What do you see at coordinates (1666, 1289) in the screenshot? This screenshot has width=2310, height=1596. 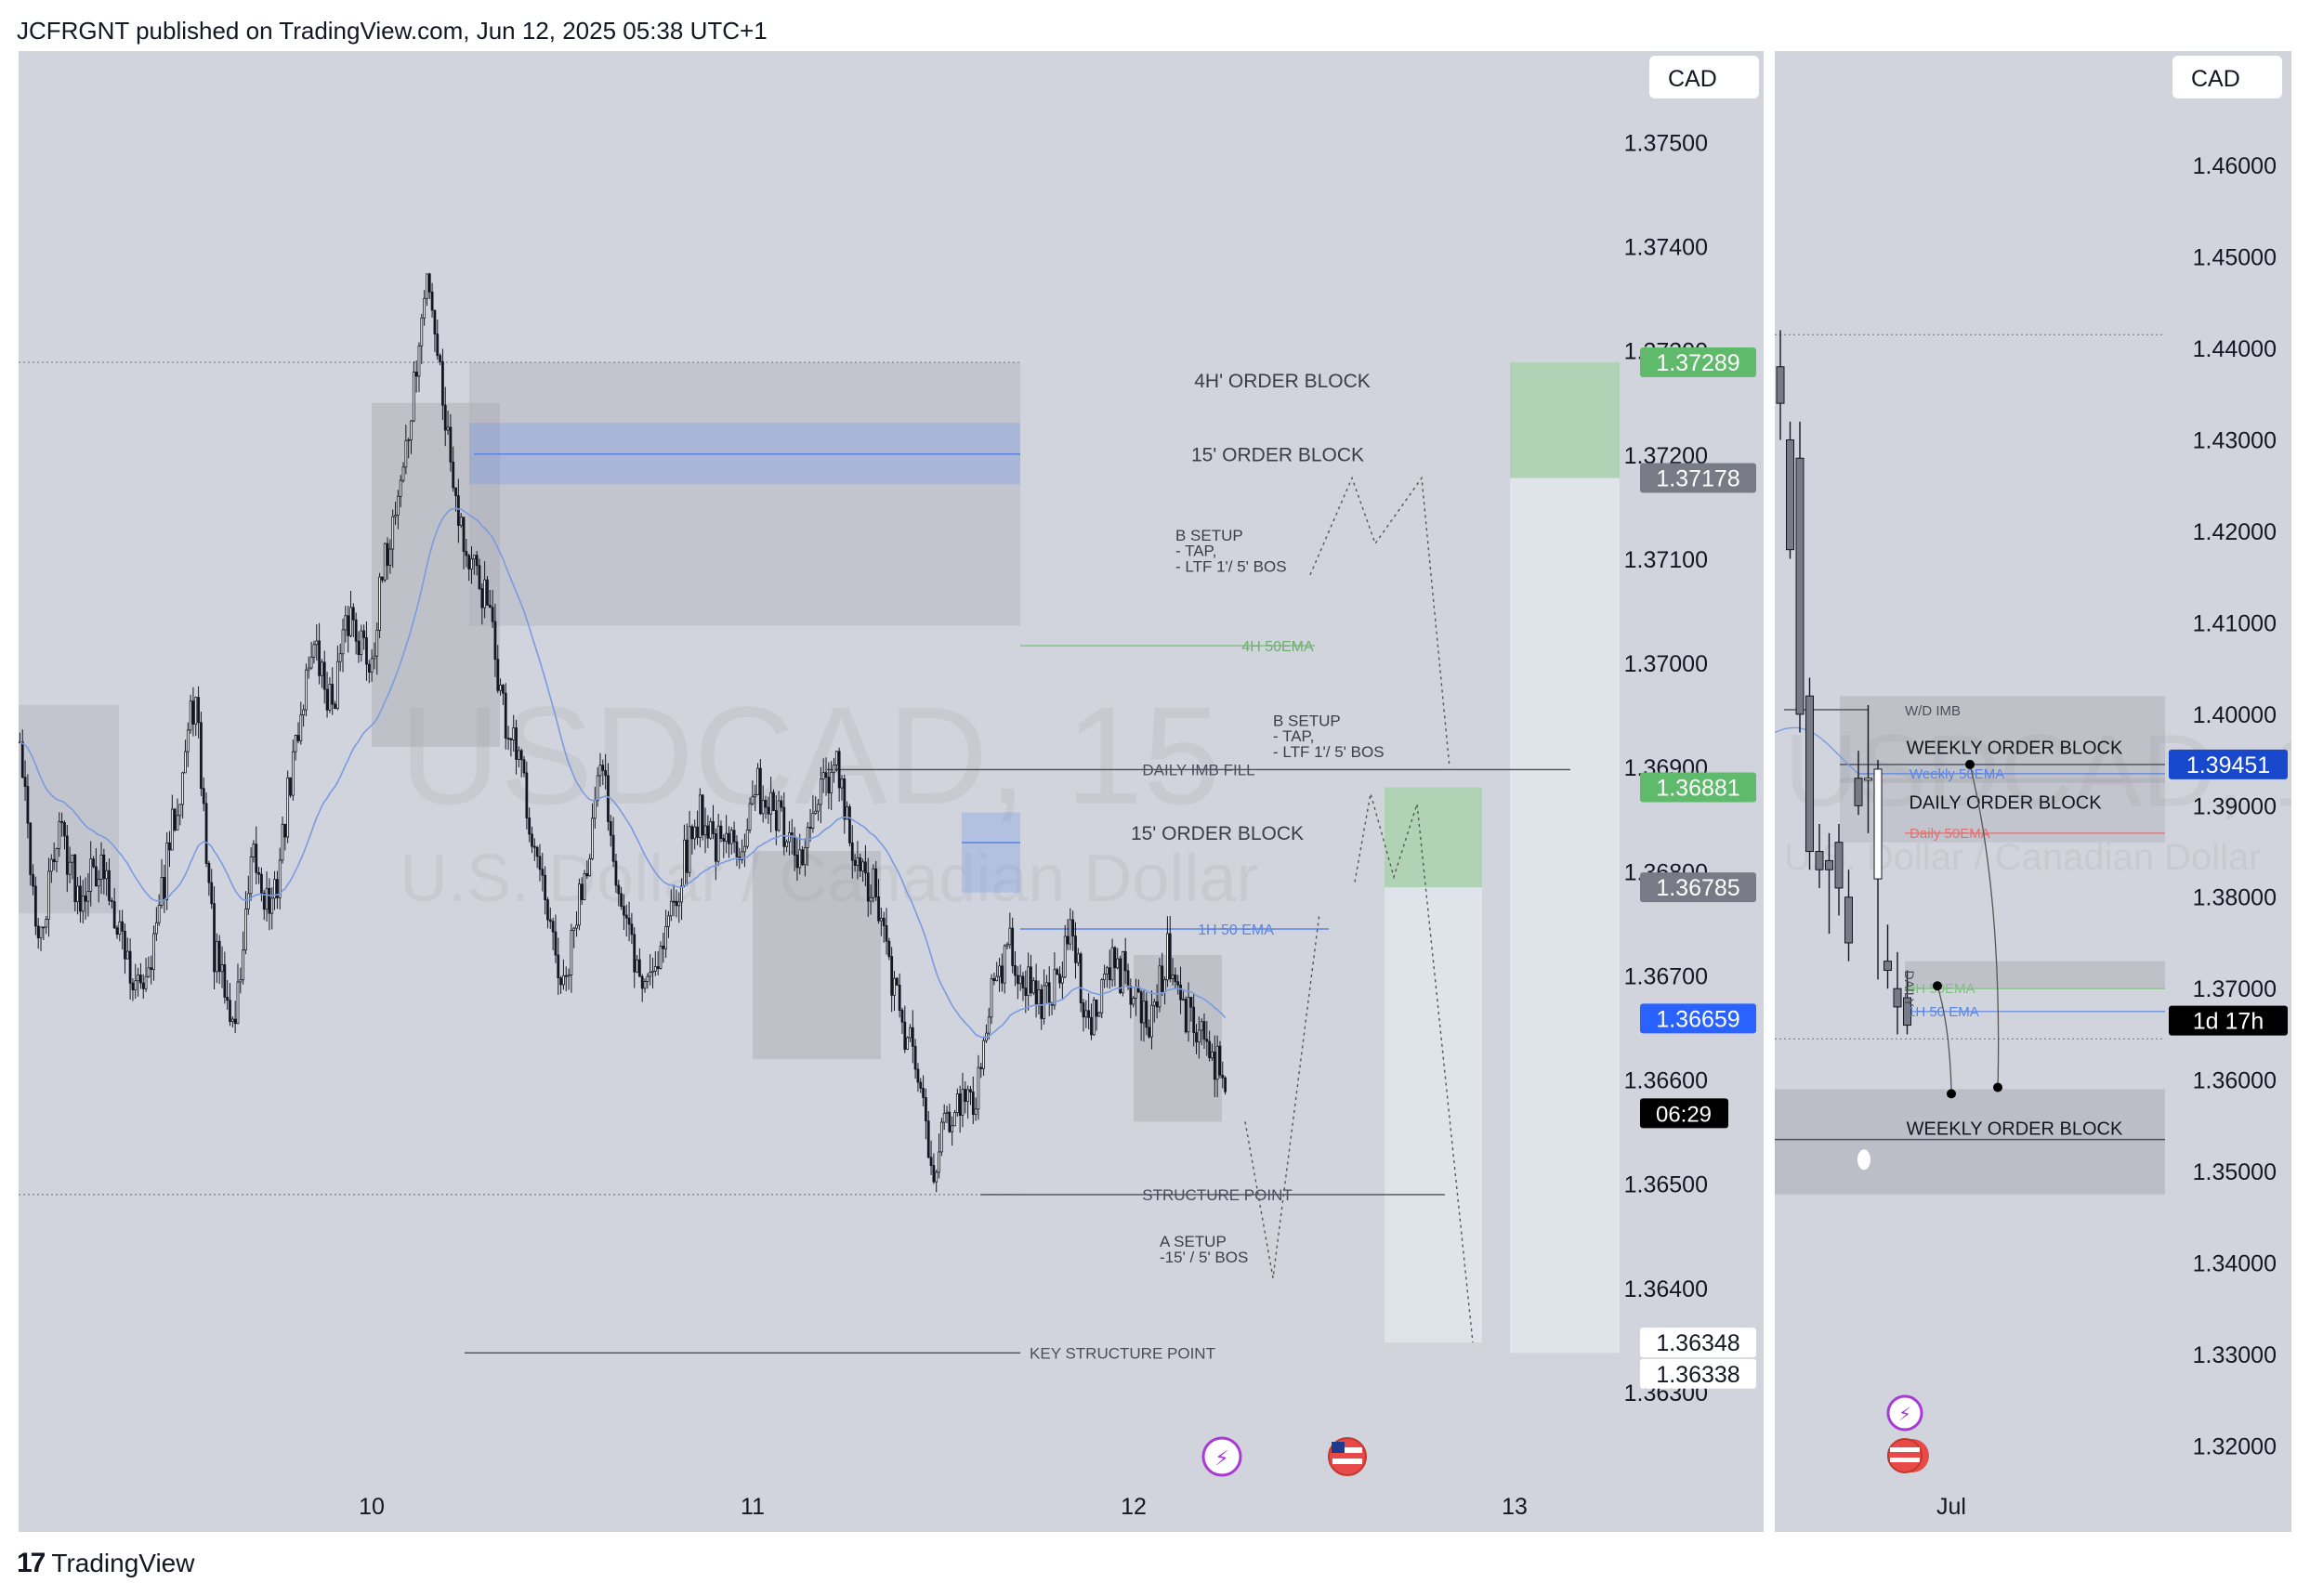 I see `y-tick-1.36400: 1.36400` at bounding box center [1666, 1289].